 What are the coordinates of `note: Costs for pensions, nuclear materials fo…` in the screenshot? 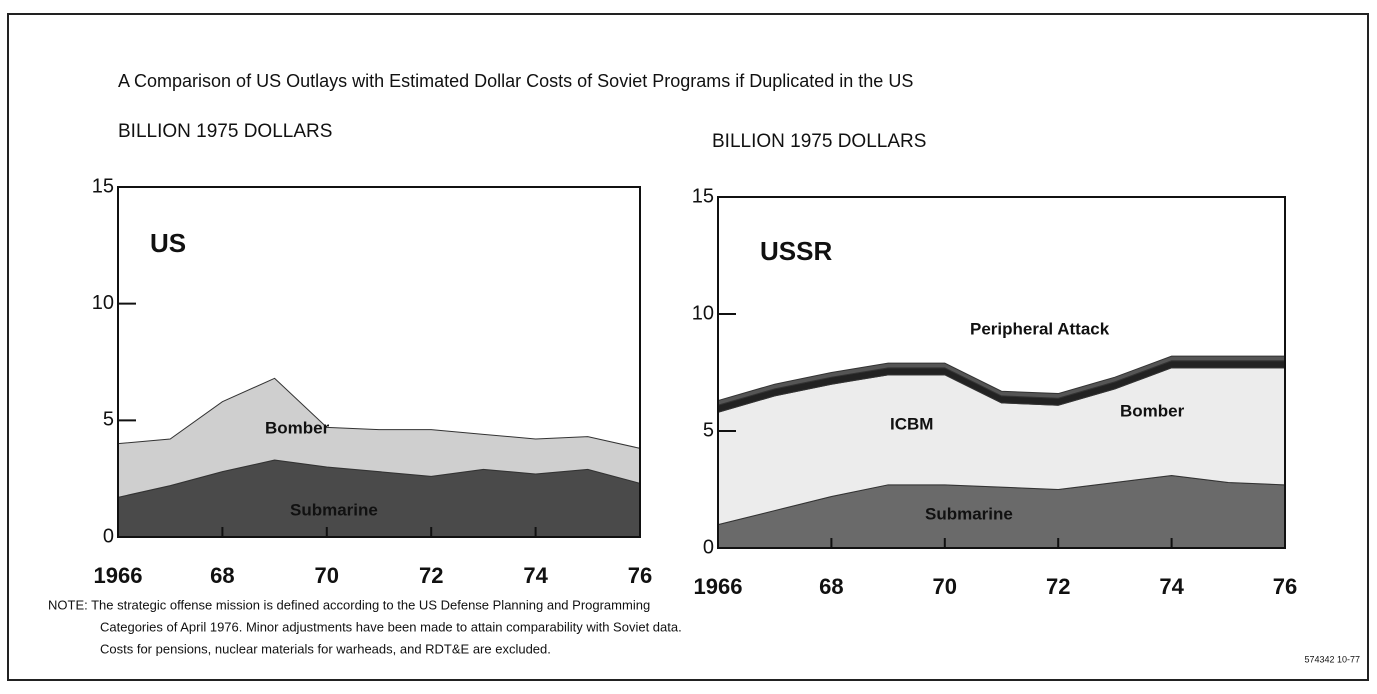 It's located at (325, 648).